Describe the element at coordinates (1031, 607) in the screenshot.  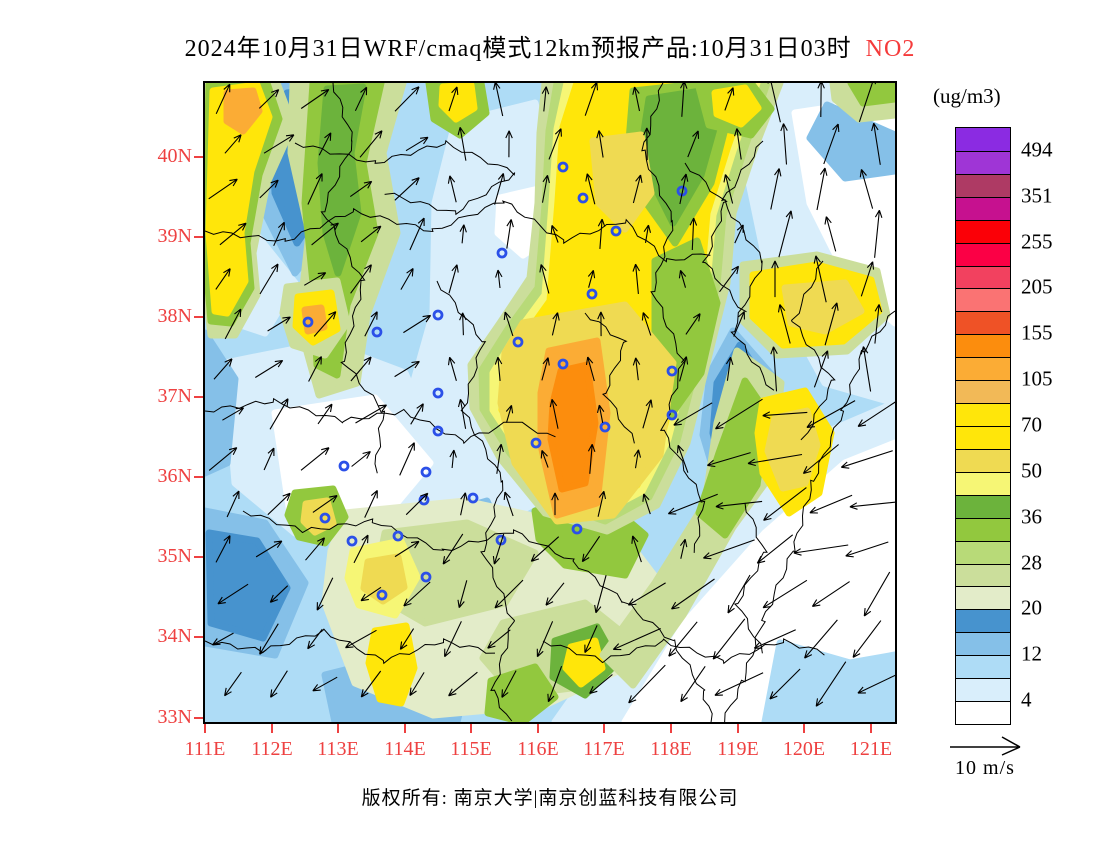
I see `legend-label: 20` at that location.